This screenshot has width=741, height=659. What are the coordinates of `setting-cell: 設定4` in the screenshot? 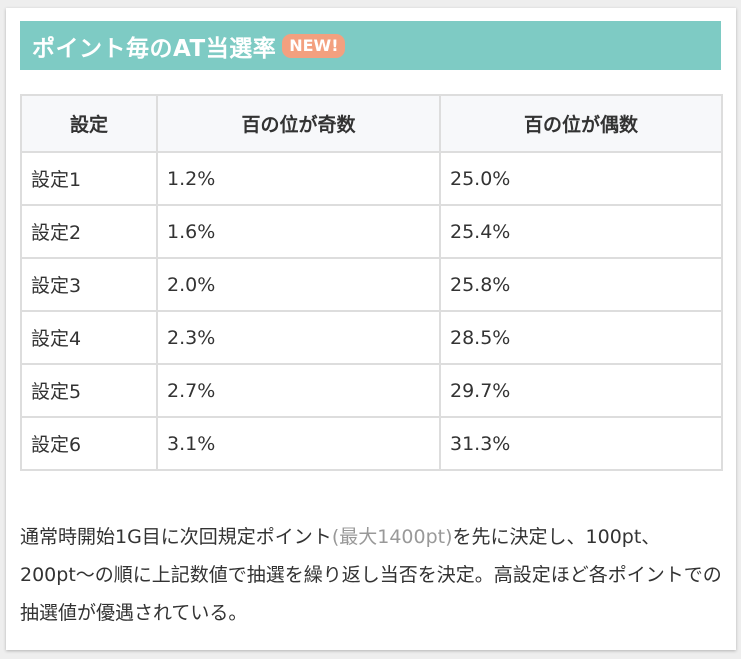 It's located at (89, 337).